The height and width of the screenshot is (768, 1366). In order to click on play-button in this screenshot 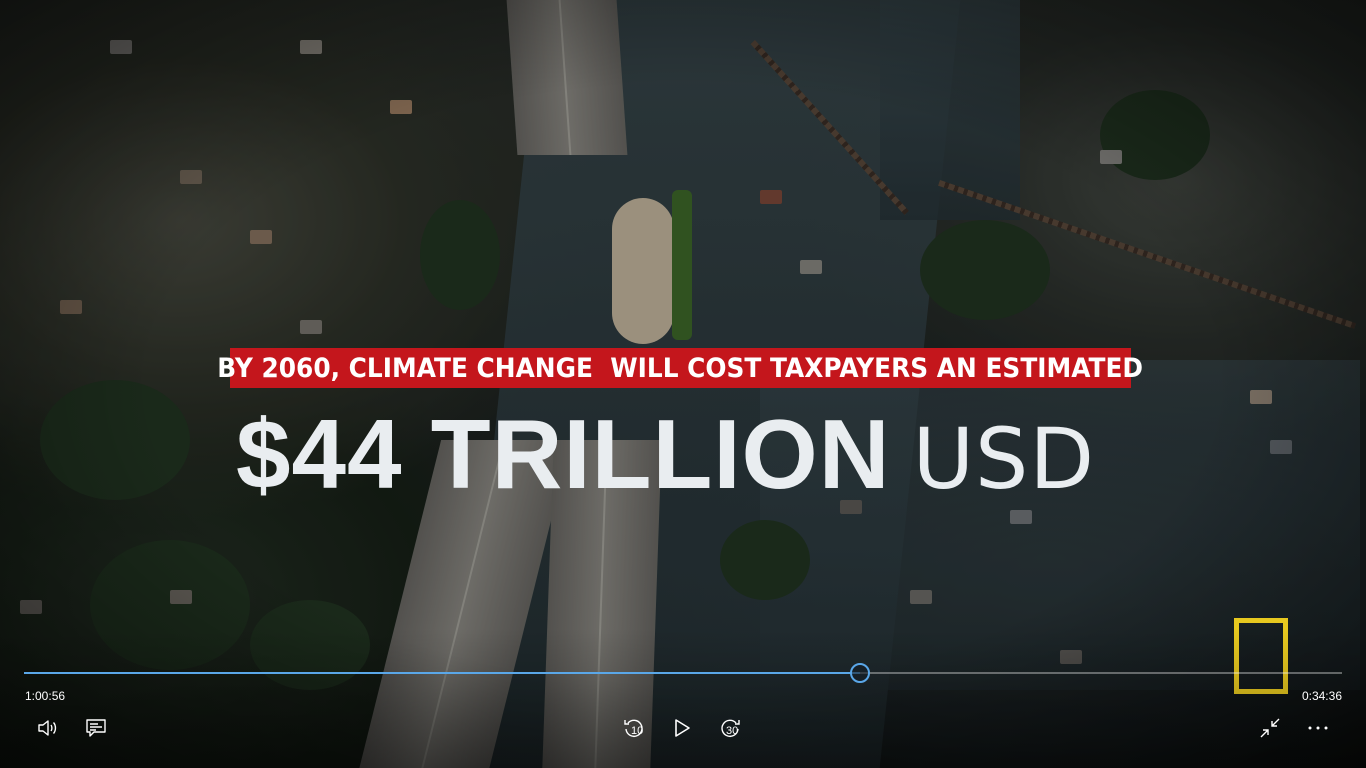, I will do `click(682, 728)`.